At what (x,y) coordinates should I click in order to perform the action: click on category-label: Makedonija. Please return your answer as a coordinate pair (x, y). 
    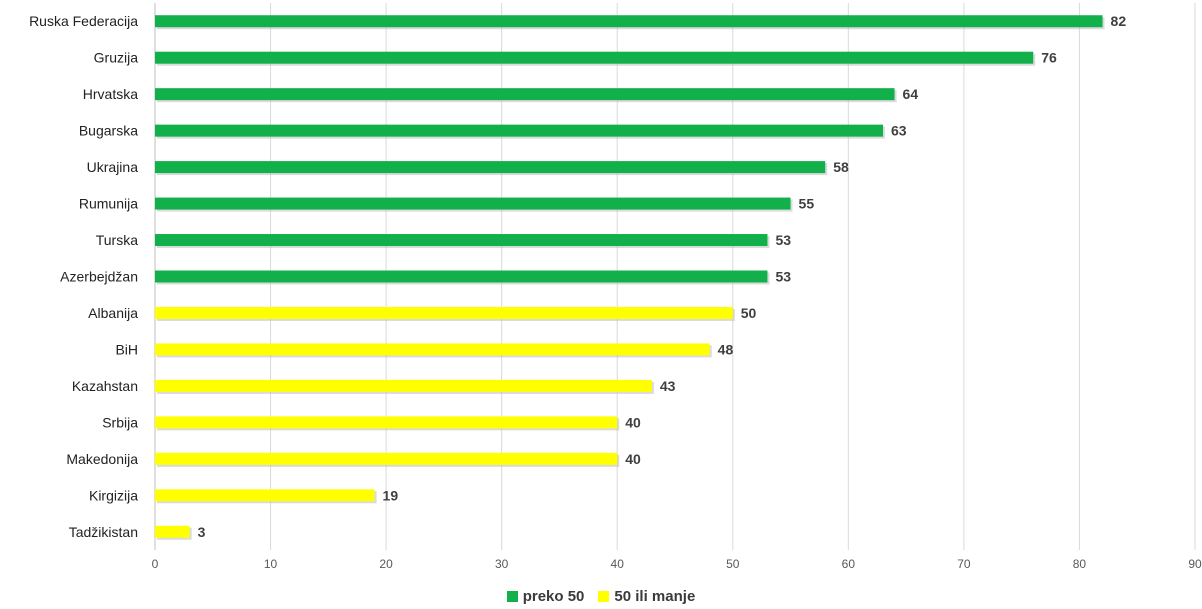
    Looking at the image, I should click on (102, 459).